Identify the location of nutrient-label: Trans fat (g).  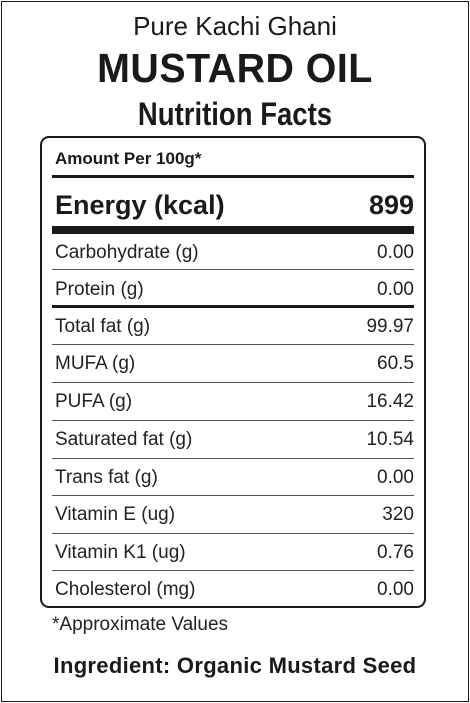
(106, 477).